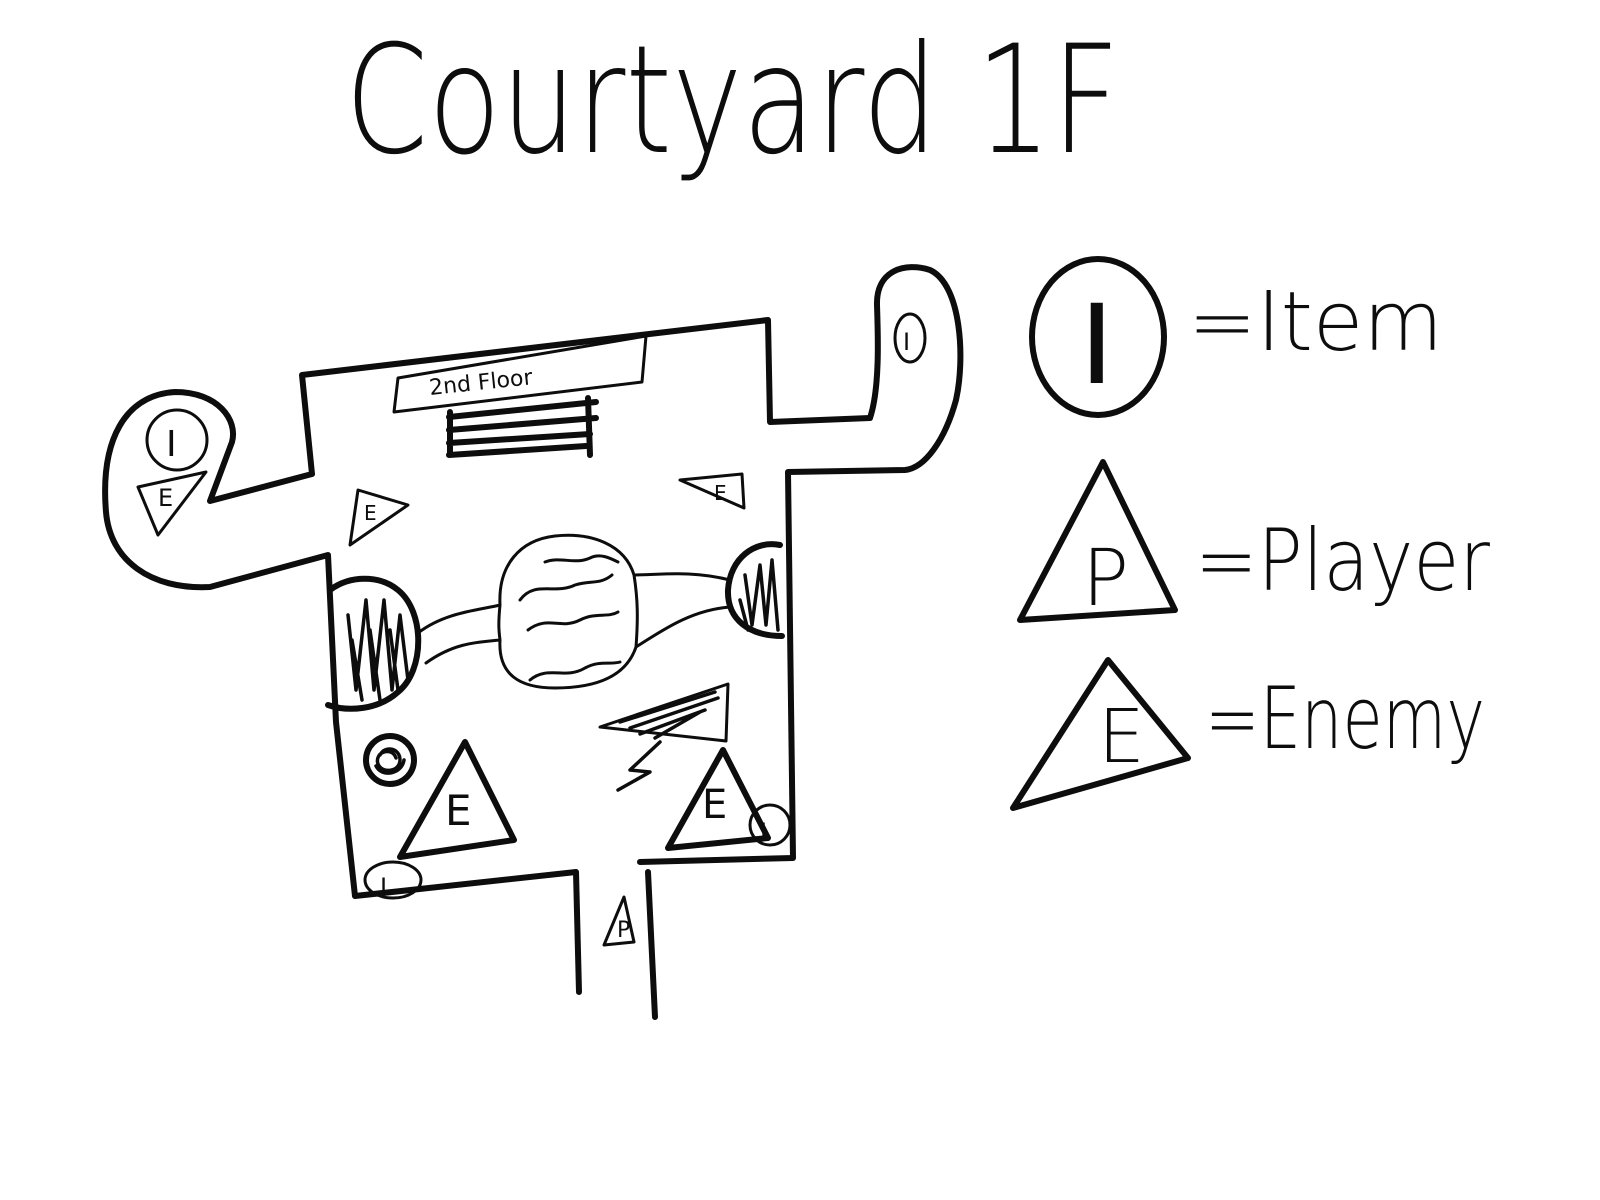 This screenshot has height=1200, width=1600. Describe the element at coordinates (574, 611) in the screenshot. I see `central-fountain` at that location.